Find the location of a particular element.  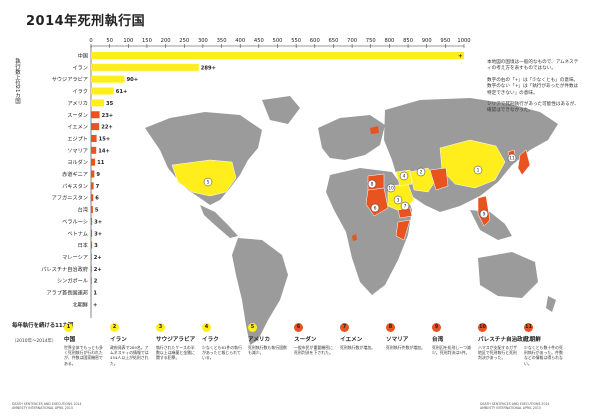

legend-description: 執行されたケースの半数以上は麻薬と金銭に関する犯罪。 is located at coordinates (175, 353).